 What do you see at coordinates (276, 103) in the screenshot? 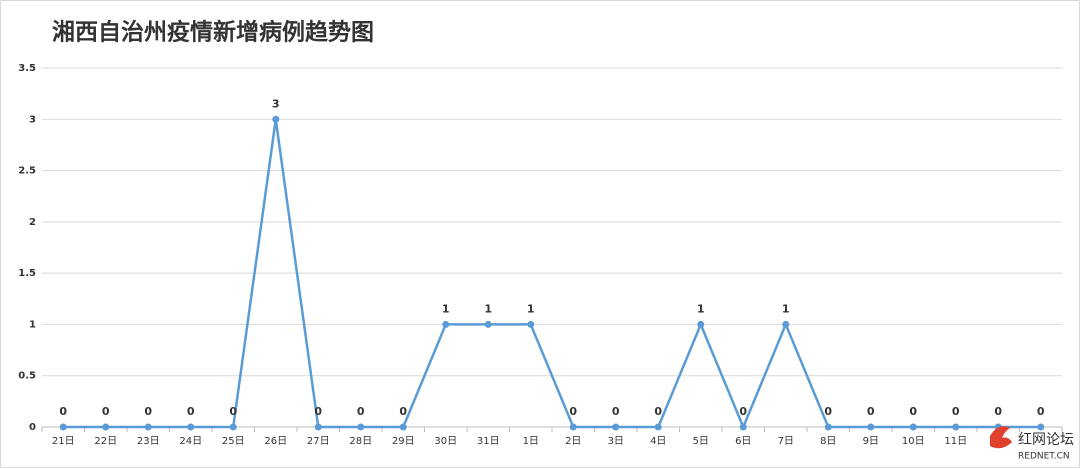
I see `data-label: 3` at bounding box center [276, 103].